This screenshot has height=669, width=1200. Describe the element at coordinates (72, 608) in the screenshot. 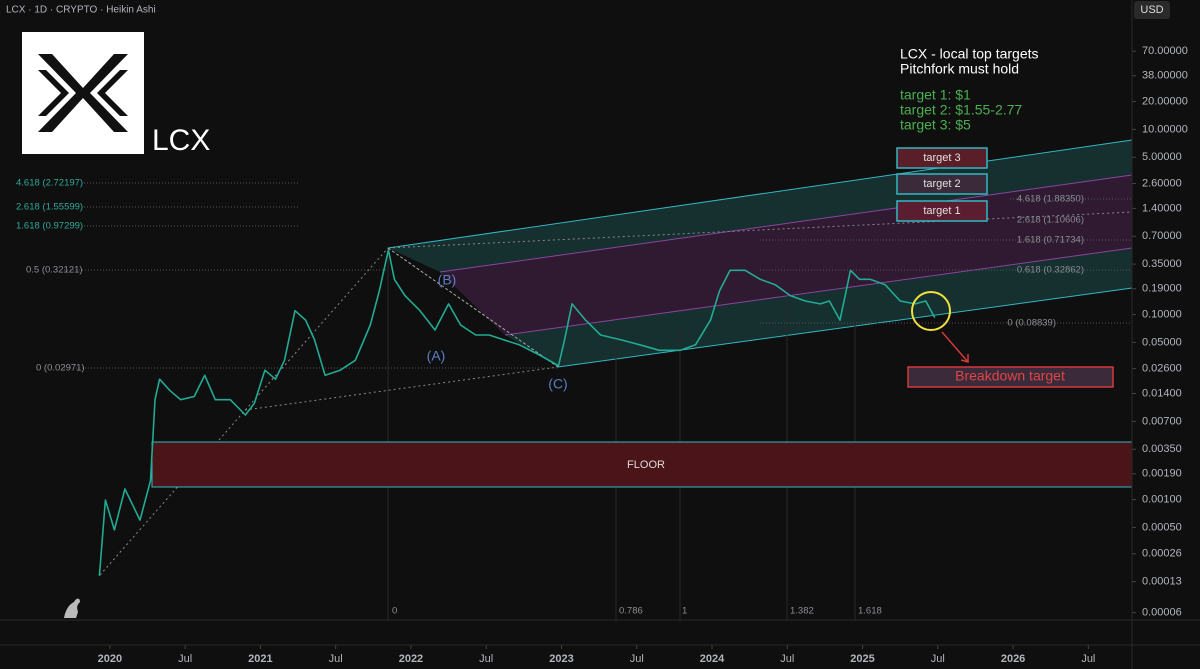

I see `tv-logo` at that location.